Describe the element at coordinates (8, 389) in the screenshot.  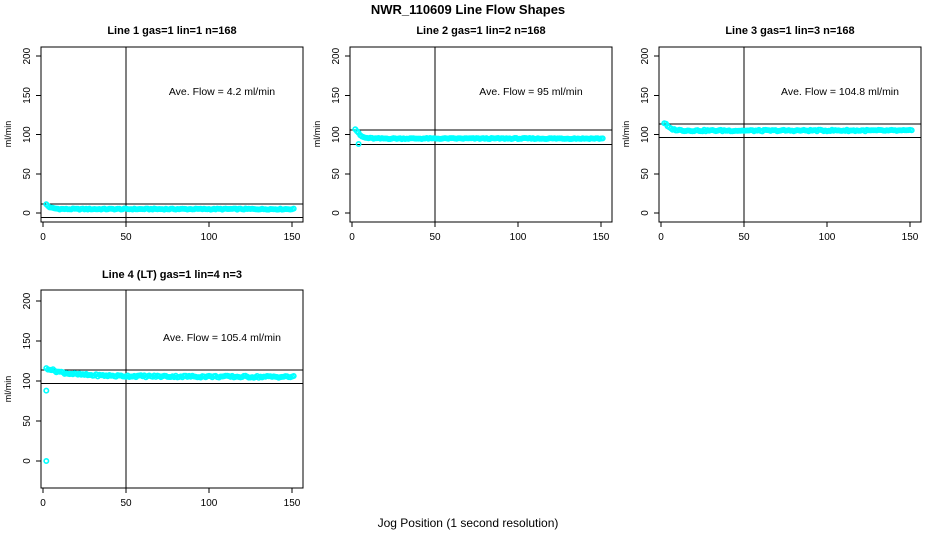
I see `panel-4-y-axis-label: ml/min` at that location.